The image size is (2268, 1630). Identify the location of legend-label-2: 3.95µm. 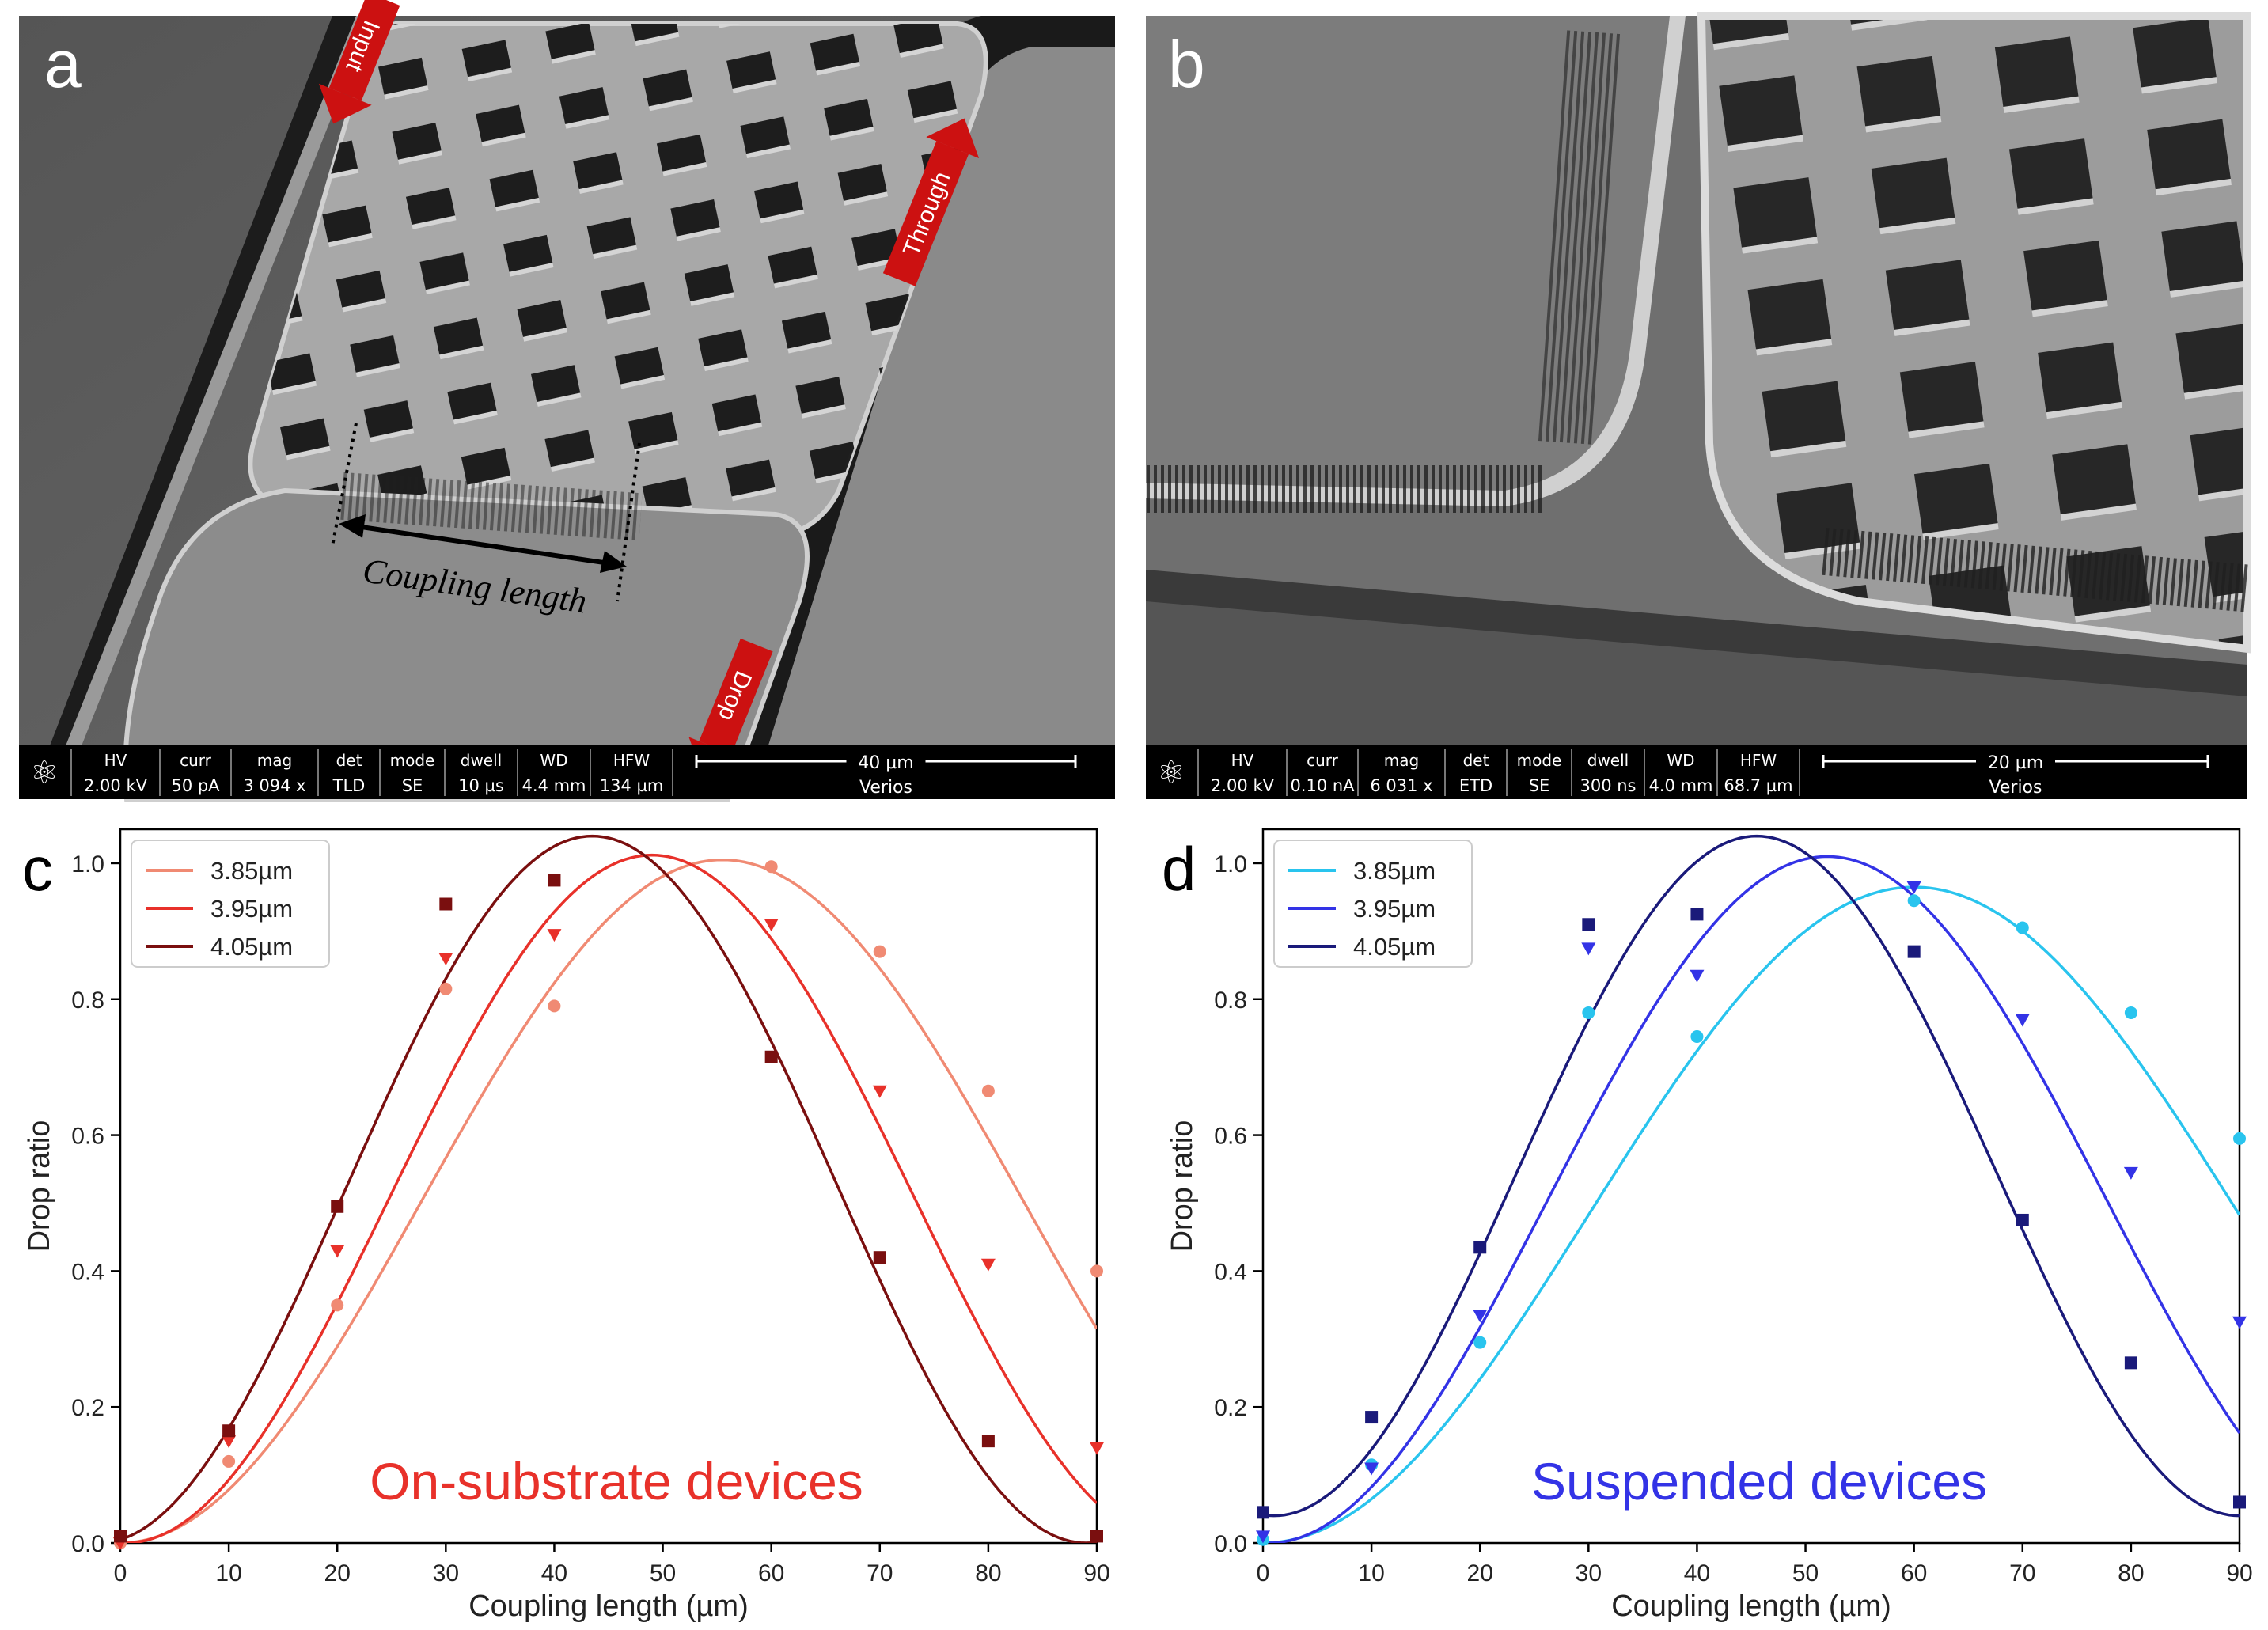
(1394, 909).